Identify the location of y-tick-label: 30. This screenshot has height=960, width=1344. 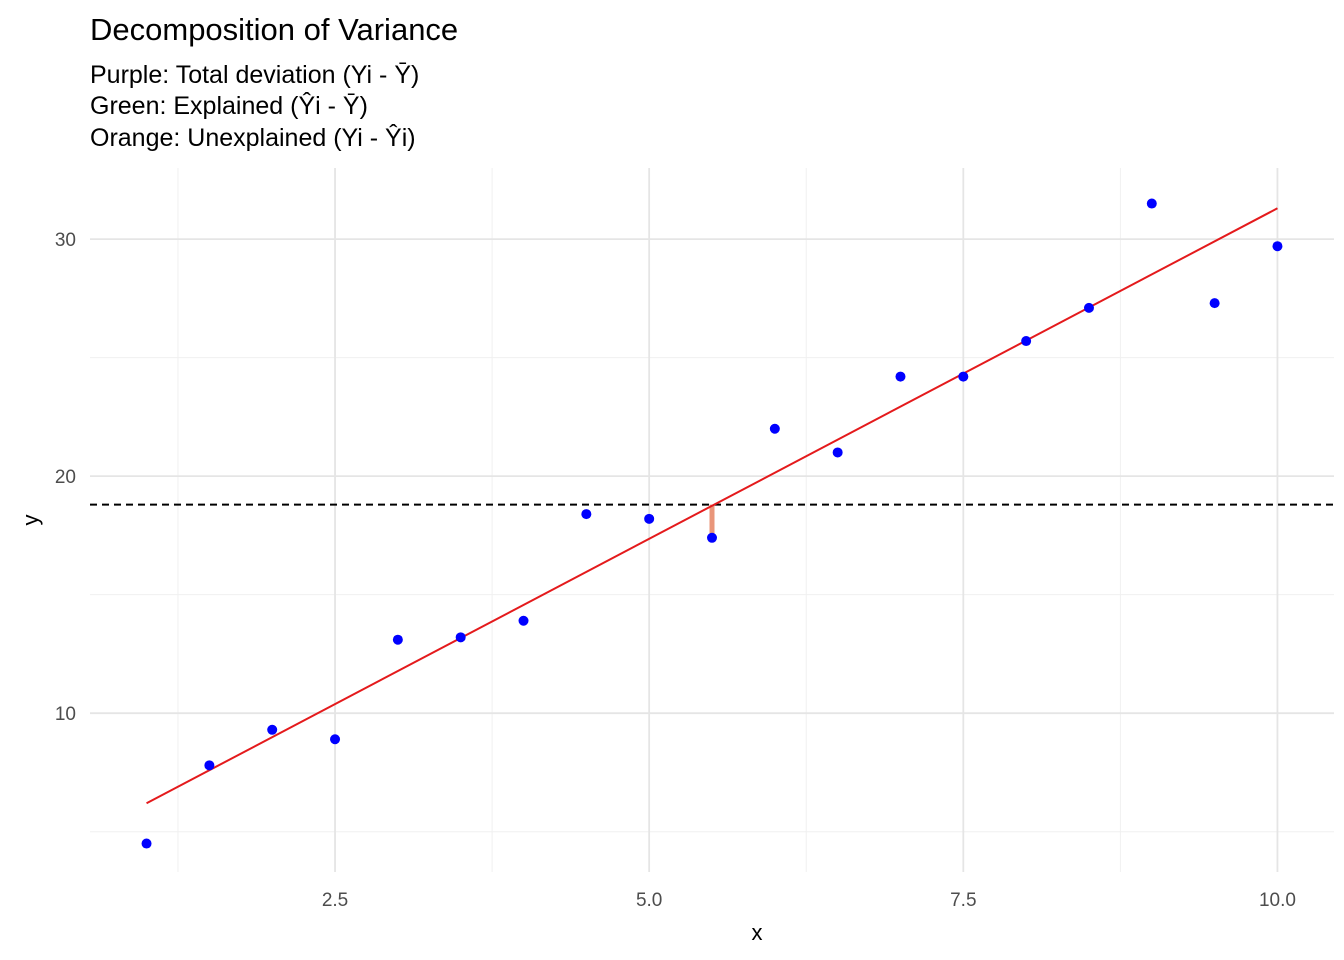
(65, 240).